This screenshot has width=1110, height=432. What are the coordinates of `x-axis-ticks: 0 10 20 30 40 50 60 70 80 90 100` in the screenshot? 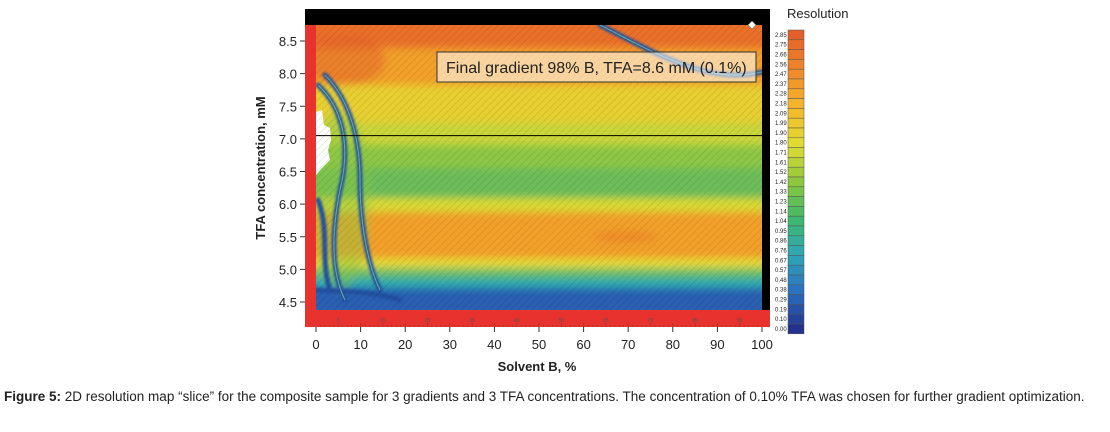 It's located at (542, 339).